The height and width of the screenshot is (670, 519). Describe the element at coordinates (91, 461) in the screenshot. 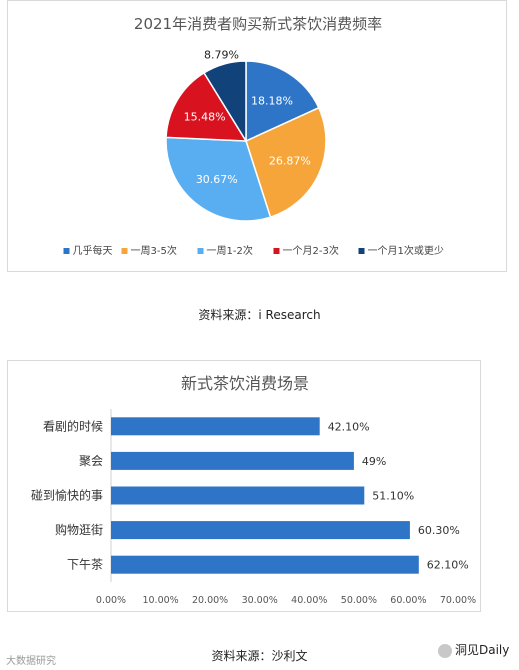

I see `category-label: 聚会` at that location.